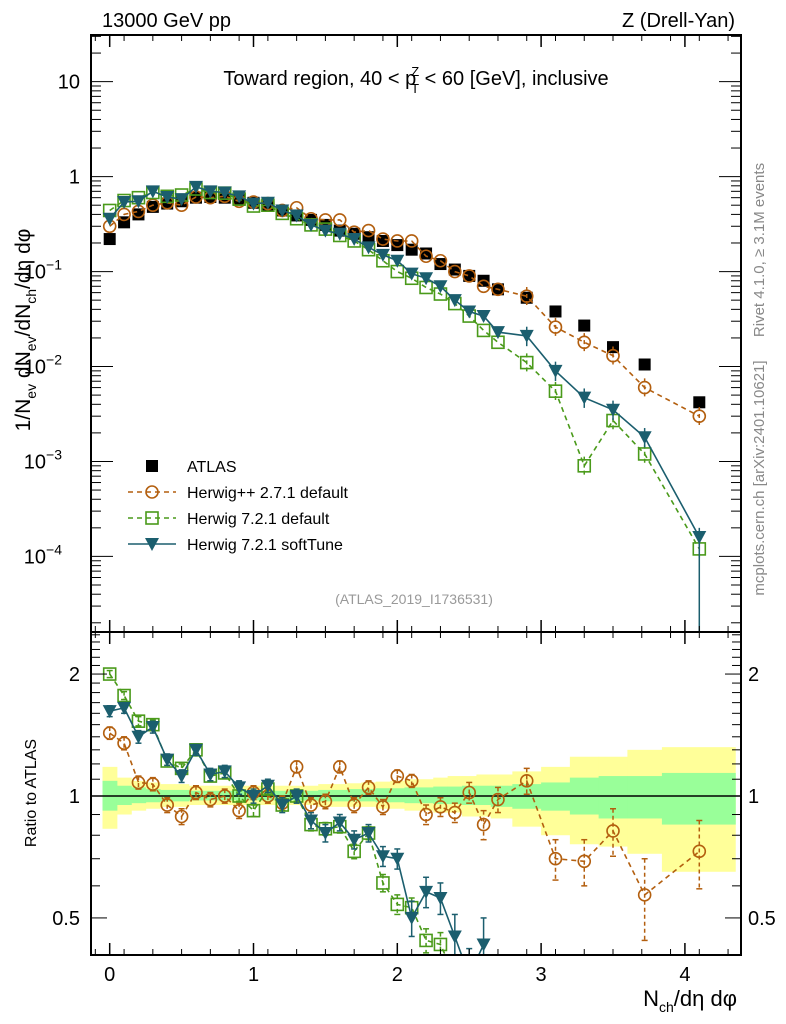 The image size is (786, 1024). What do you see at coordinates (265, 545) in the screenshot?
I see `legend-label: Herwig 7.2.1 softTune` at bounding box center [265, 545].